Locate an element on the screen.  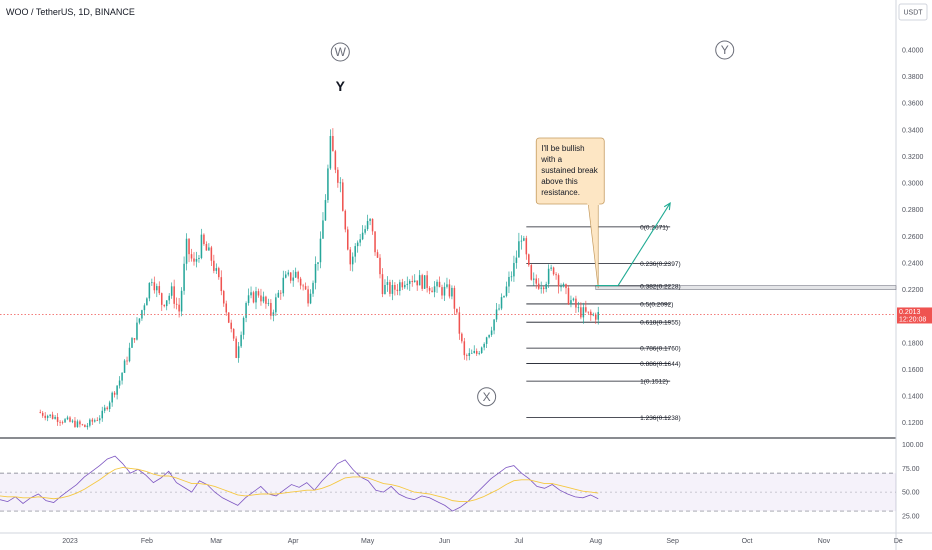
time-tick-label: Feb is located at coordinates (147, 541).